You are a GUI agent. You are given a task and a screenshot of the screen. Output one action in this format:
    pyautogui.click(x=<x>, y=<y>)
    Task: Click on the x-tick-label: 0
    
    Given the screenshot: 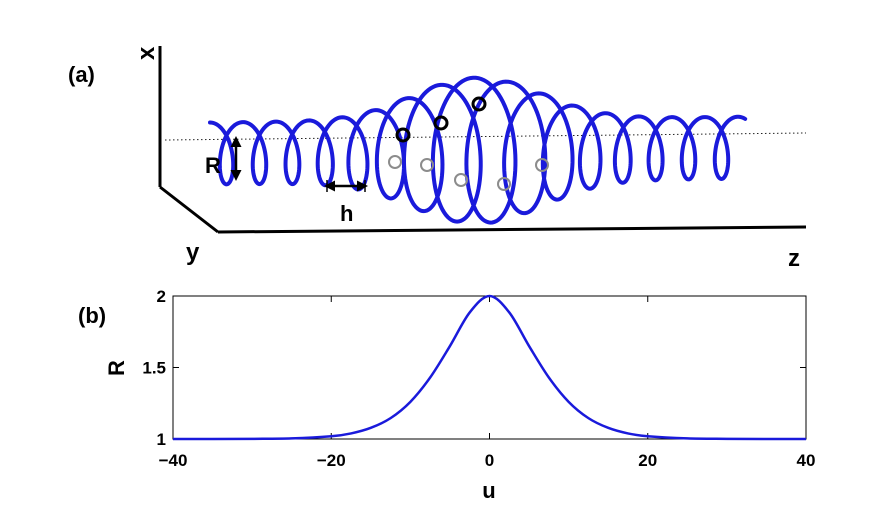 What is the action you would take?
    pyautogui.click(x=489, y=460)
    